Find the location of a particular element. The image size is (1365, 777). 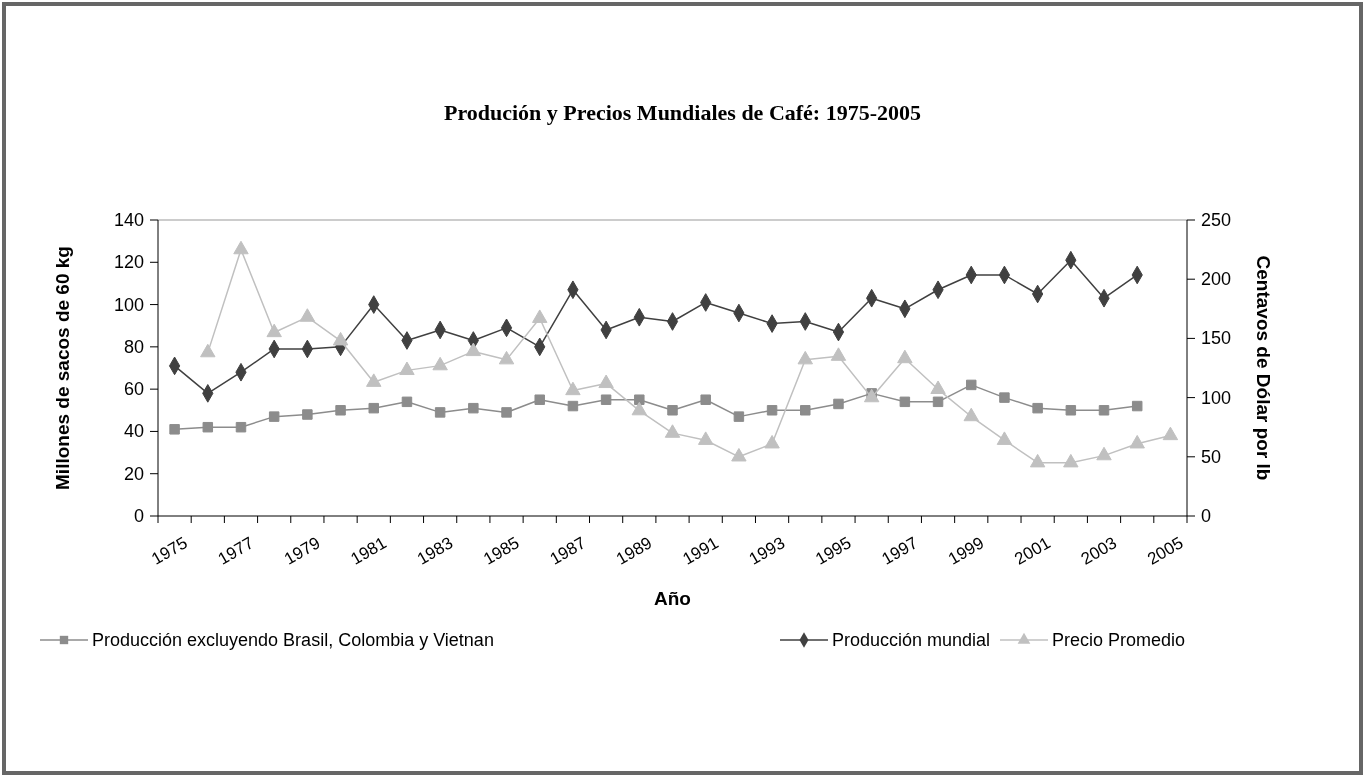

y-tick-label: 120 is located at coordinates (128, 262).